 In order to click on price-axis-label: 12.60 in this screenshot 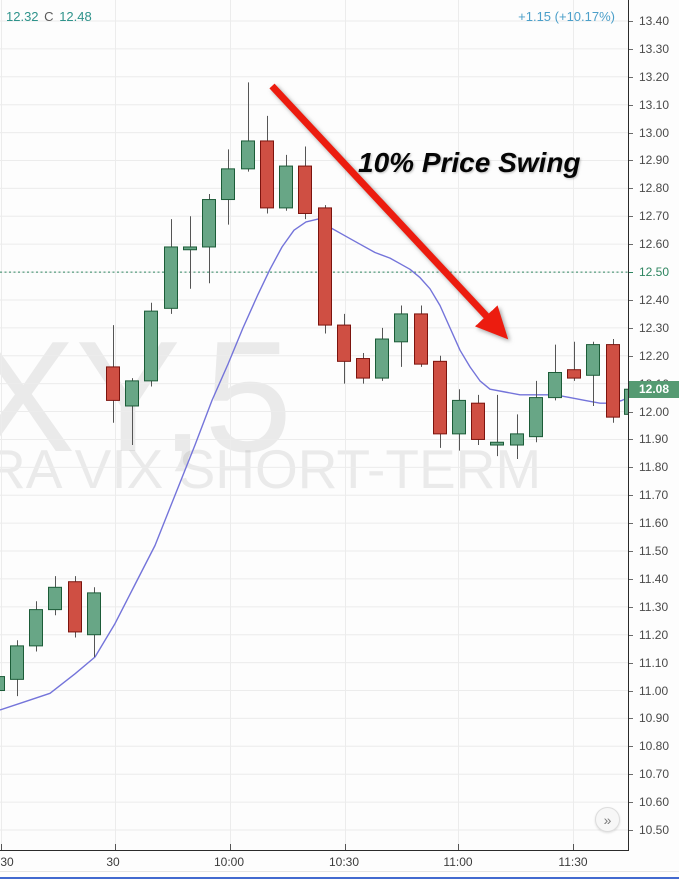, I will do `click(654, 244)`.